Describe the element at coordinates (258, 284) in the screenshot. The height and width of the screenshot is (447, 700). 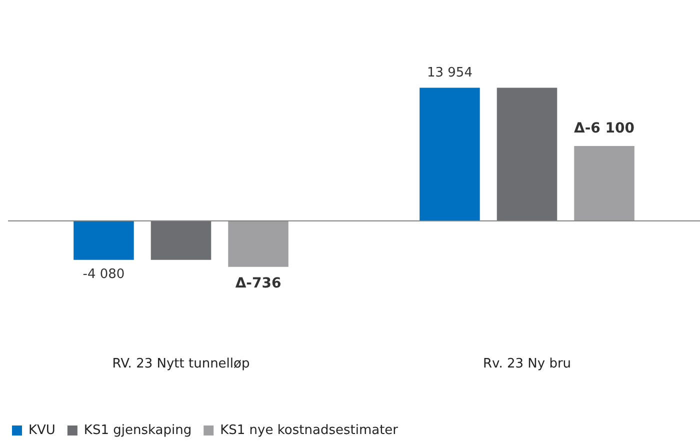
I see `text: Δ-736` at that location.